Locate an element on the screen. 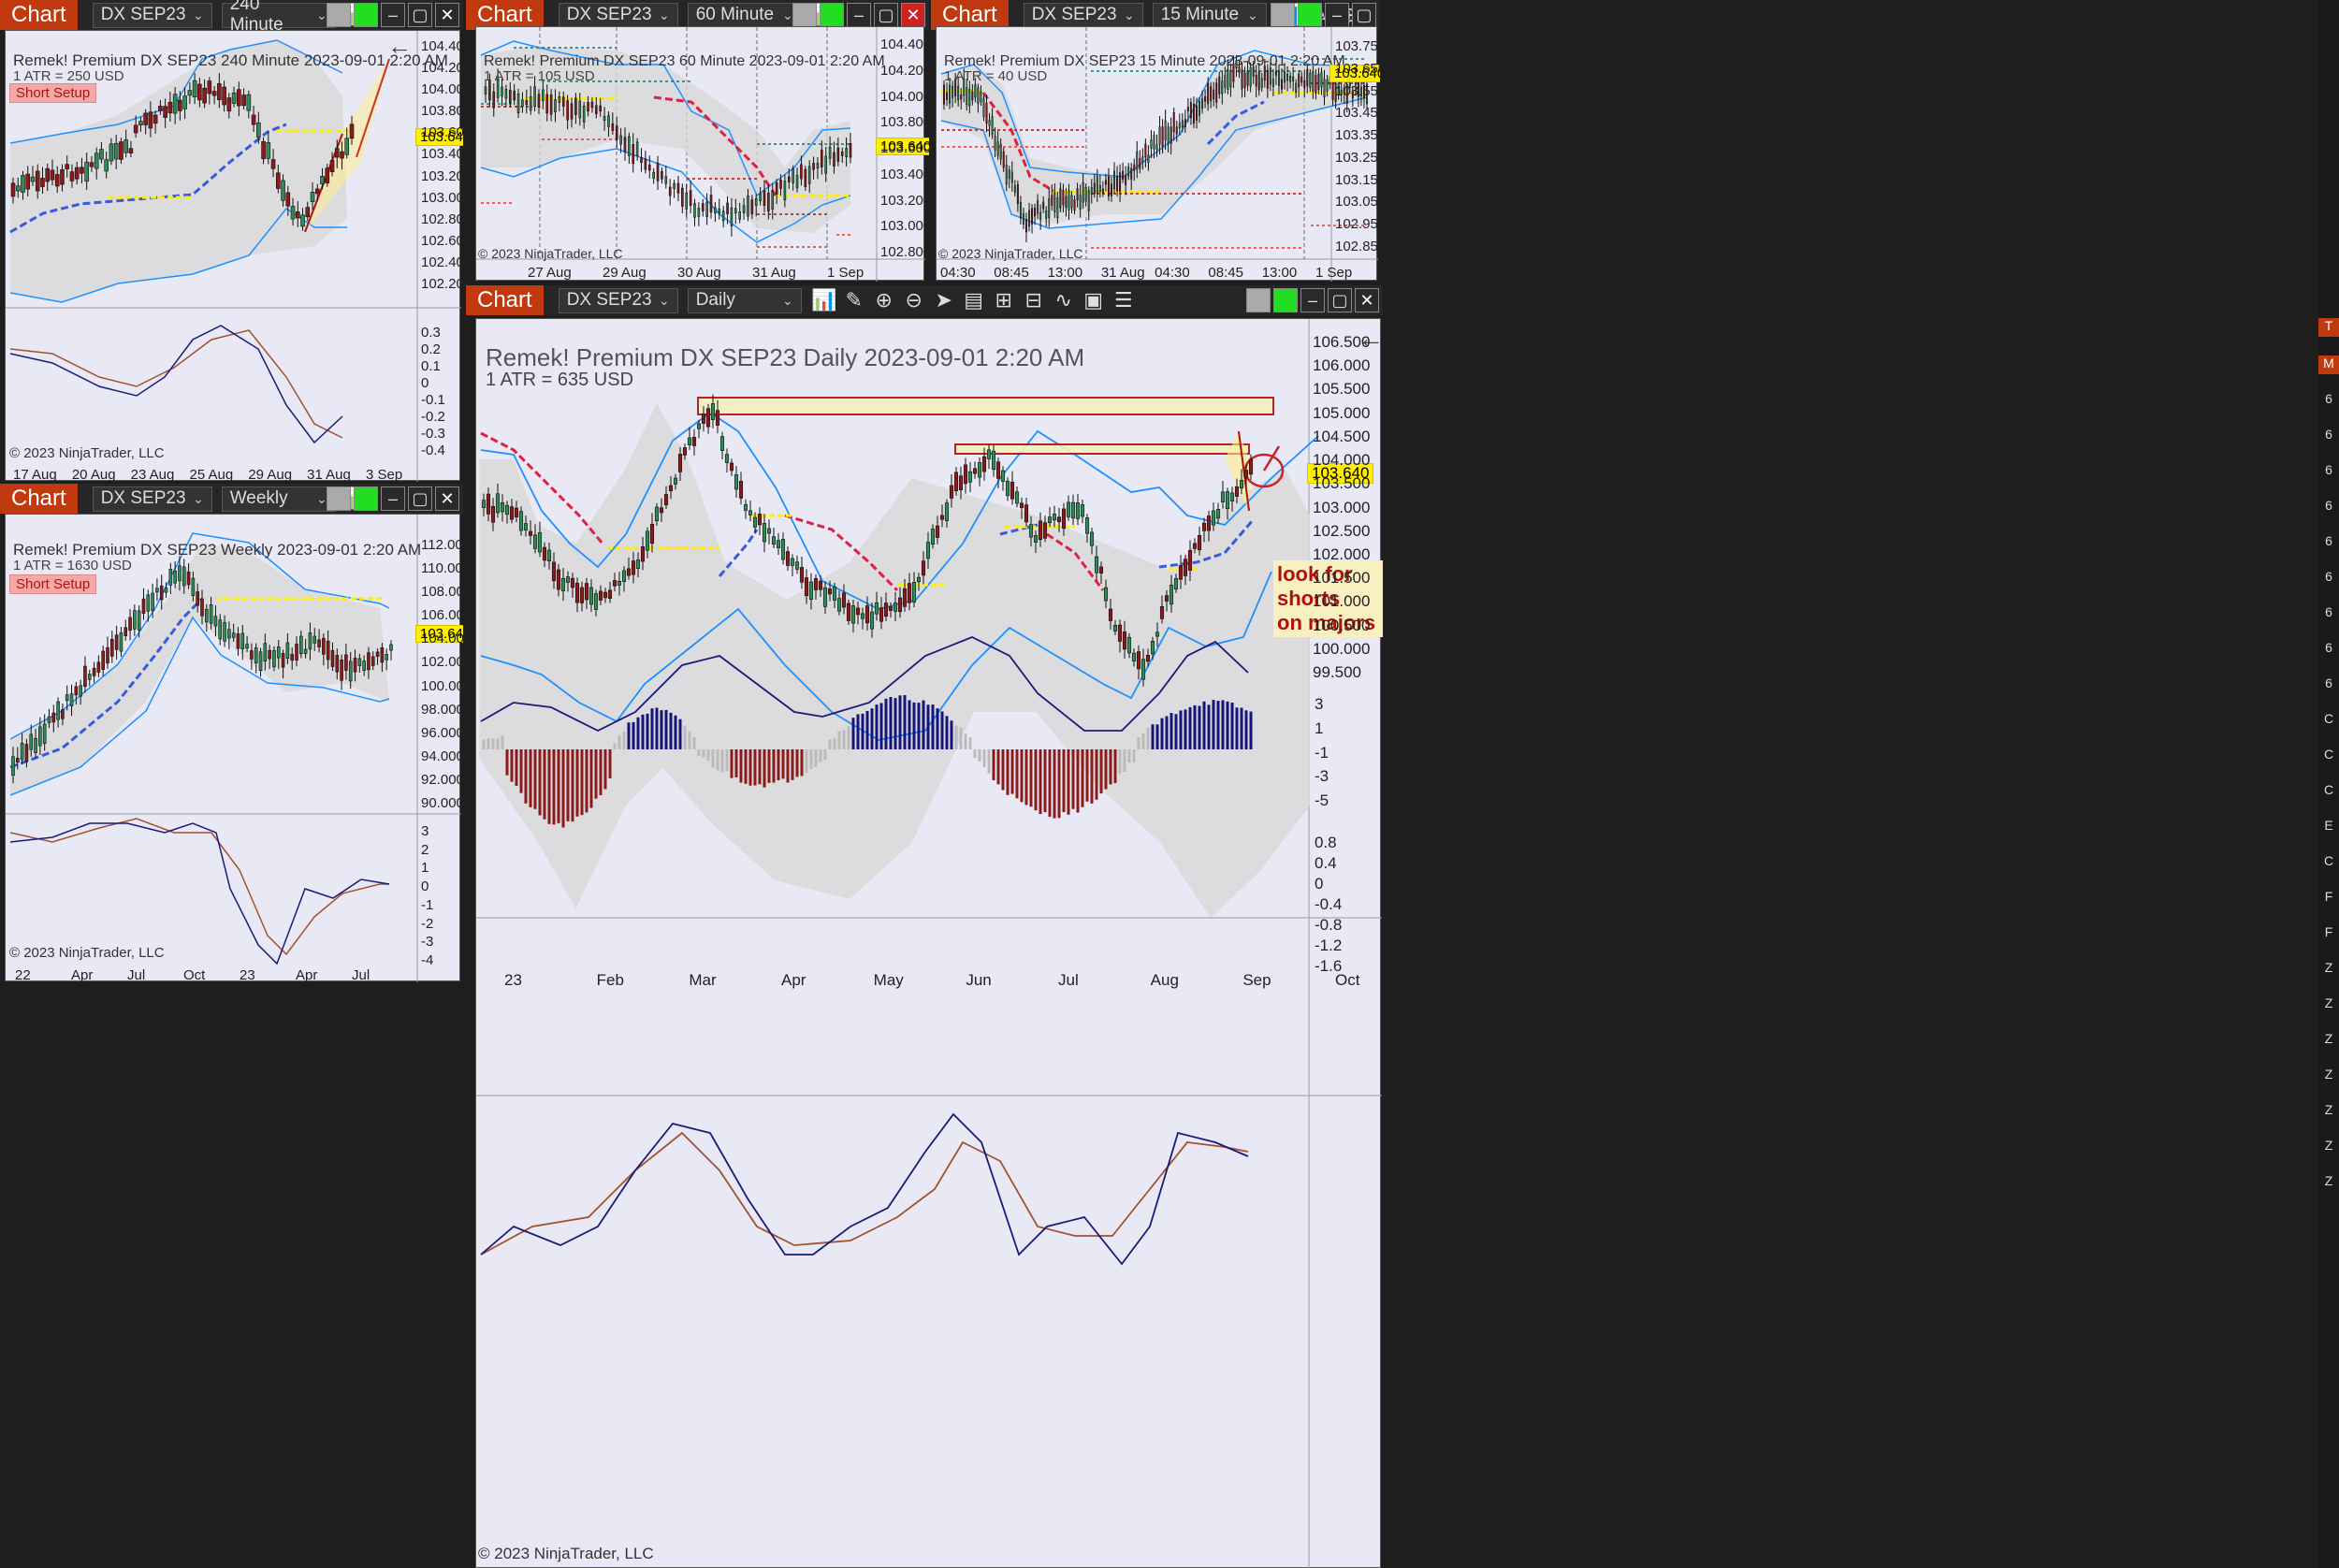 This screenshot has width=2339, height=1568. axis-tick-label: 13:00 is located at coordinates (1279, 273).